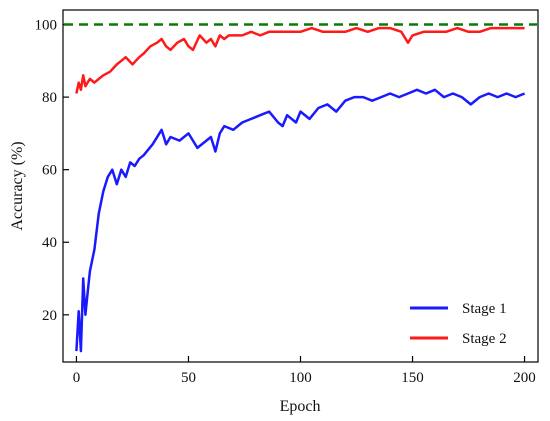 This screenshot has width=550, height=421. Describe the element at coordinates (524, 378) in the screenshot. I see `x-tick-label-200: 200` at that location.